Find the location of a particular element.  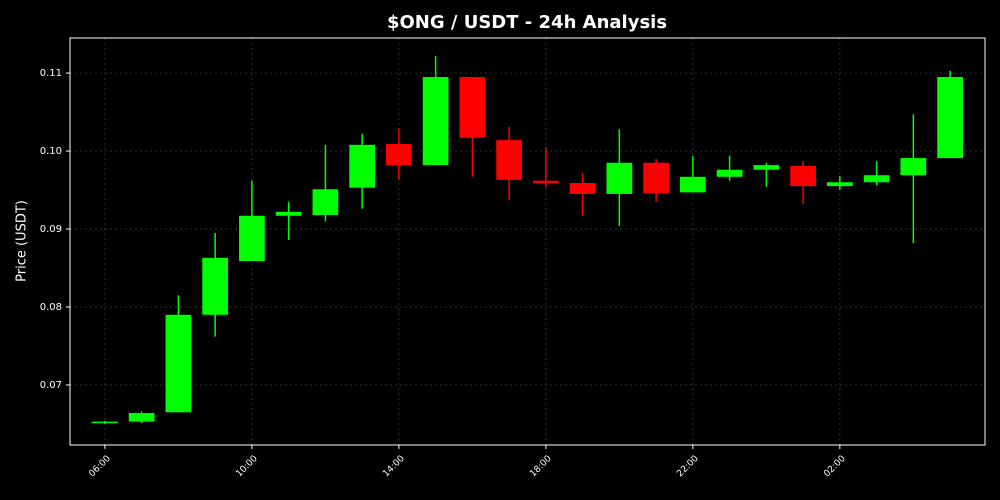

y-tick-label: 0.07 is located at coordinates (51, 385).